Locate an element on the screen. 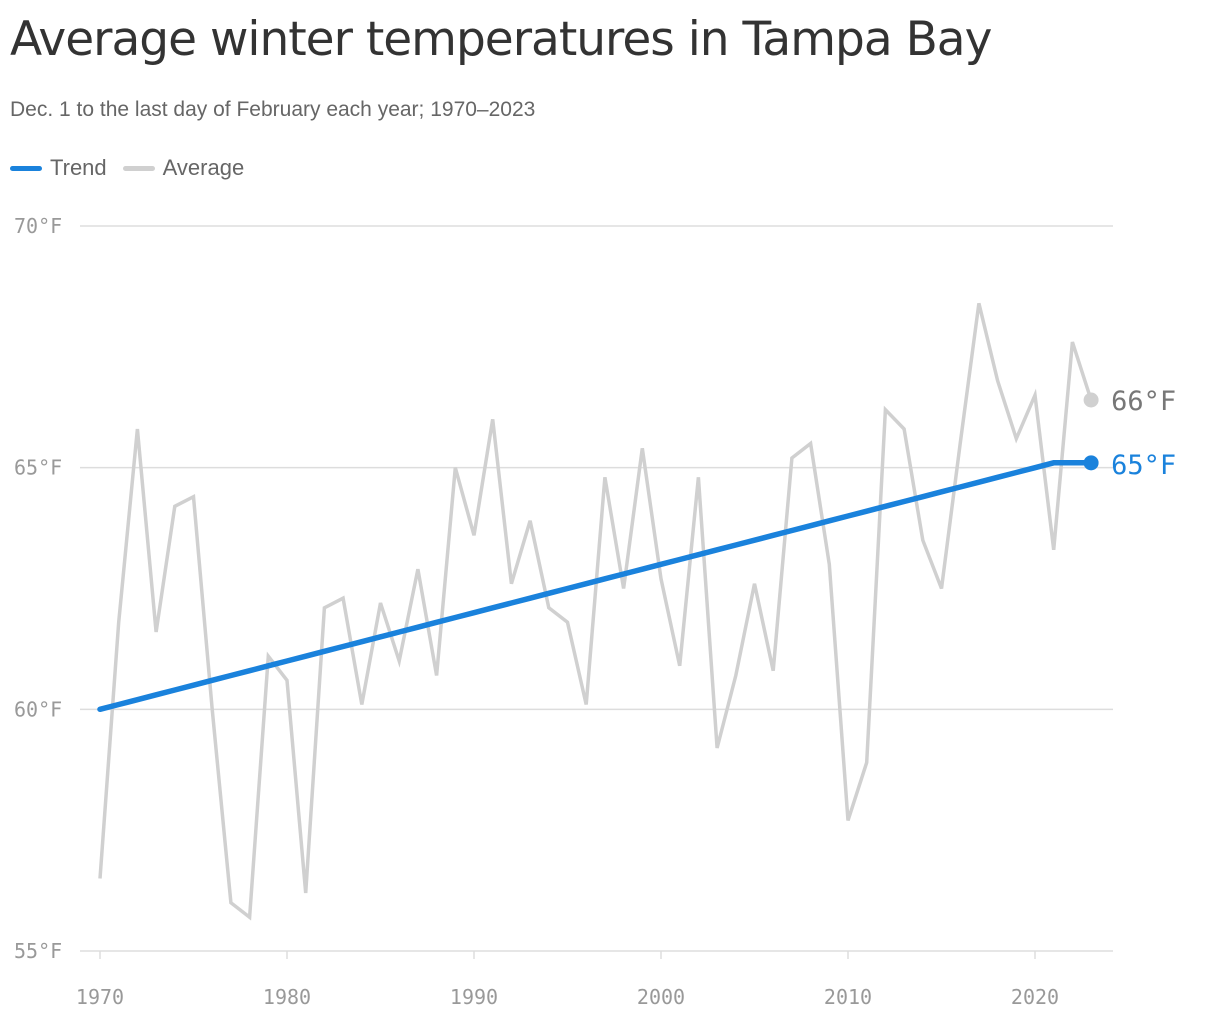 This screenshot has width=1220, height=1025. x-tick-label: 2020 is located at coordinates (1035, 997).